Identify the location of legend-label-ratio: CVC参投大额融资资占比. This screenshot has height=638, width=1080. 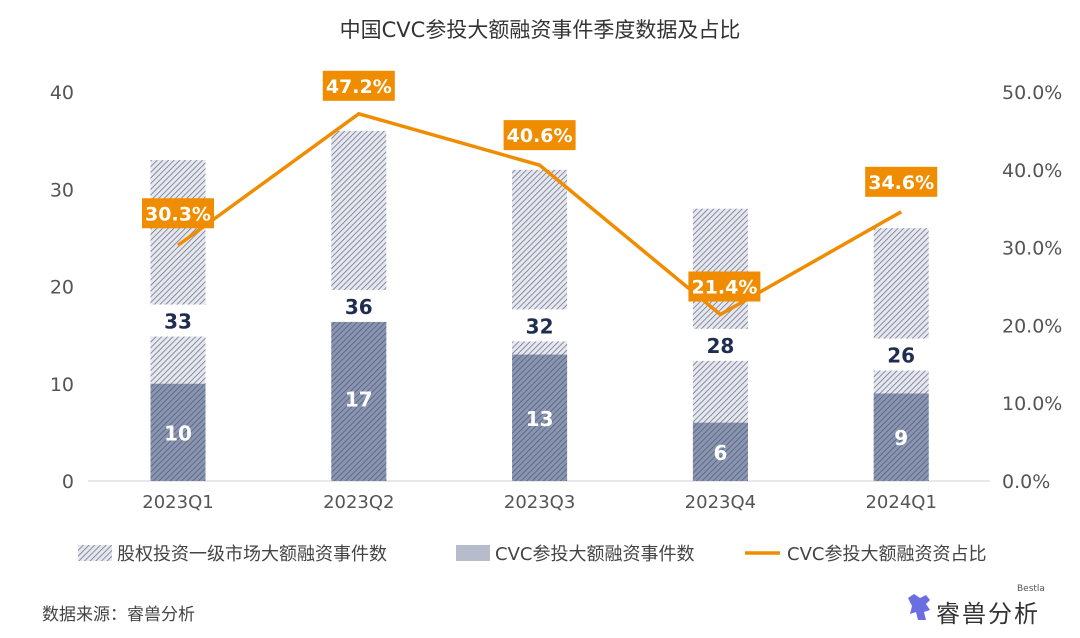
(886, 554).